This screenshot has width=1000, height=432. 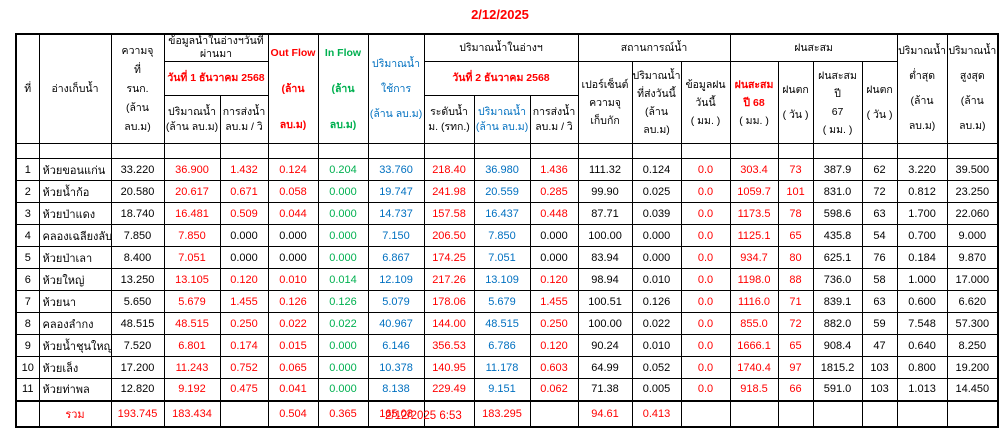 What do you see at coordinates (813, 47) in the screenshot?
I see `group-header-rain-accumulated: ฝนสะสม` at bounding box center [813, 47].